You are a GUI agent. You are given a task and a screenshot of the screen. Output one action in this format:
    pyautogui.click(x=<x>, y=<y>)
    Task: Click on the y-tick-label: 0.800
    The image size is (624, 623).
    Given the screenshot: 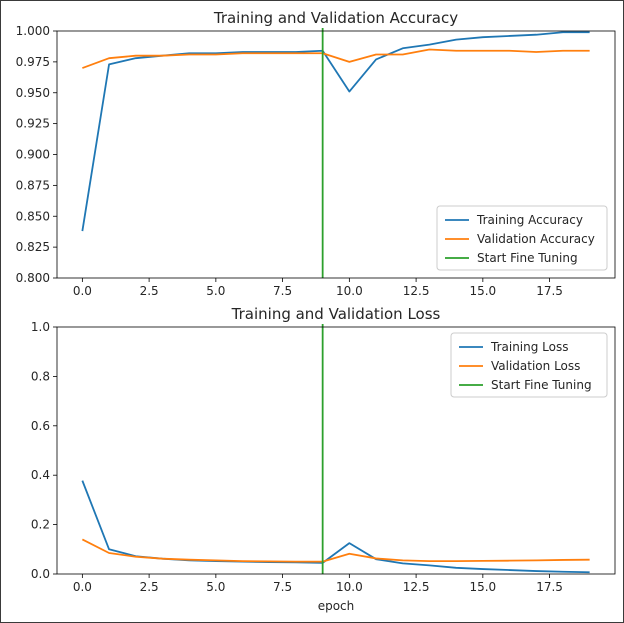 What is the action you would take?
    pyautogui.click(x=33, y=278)
    